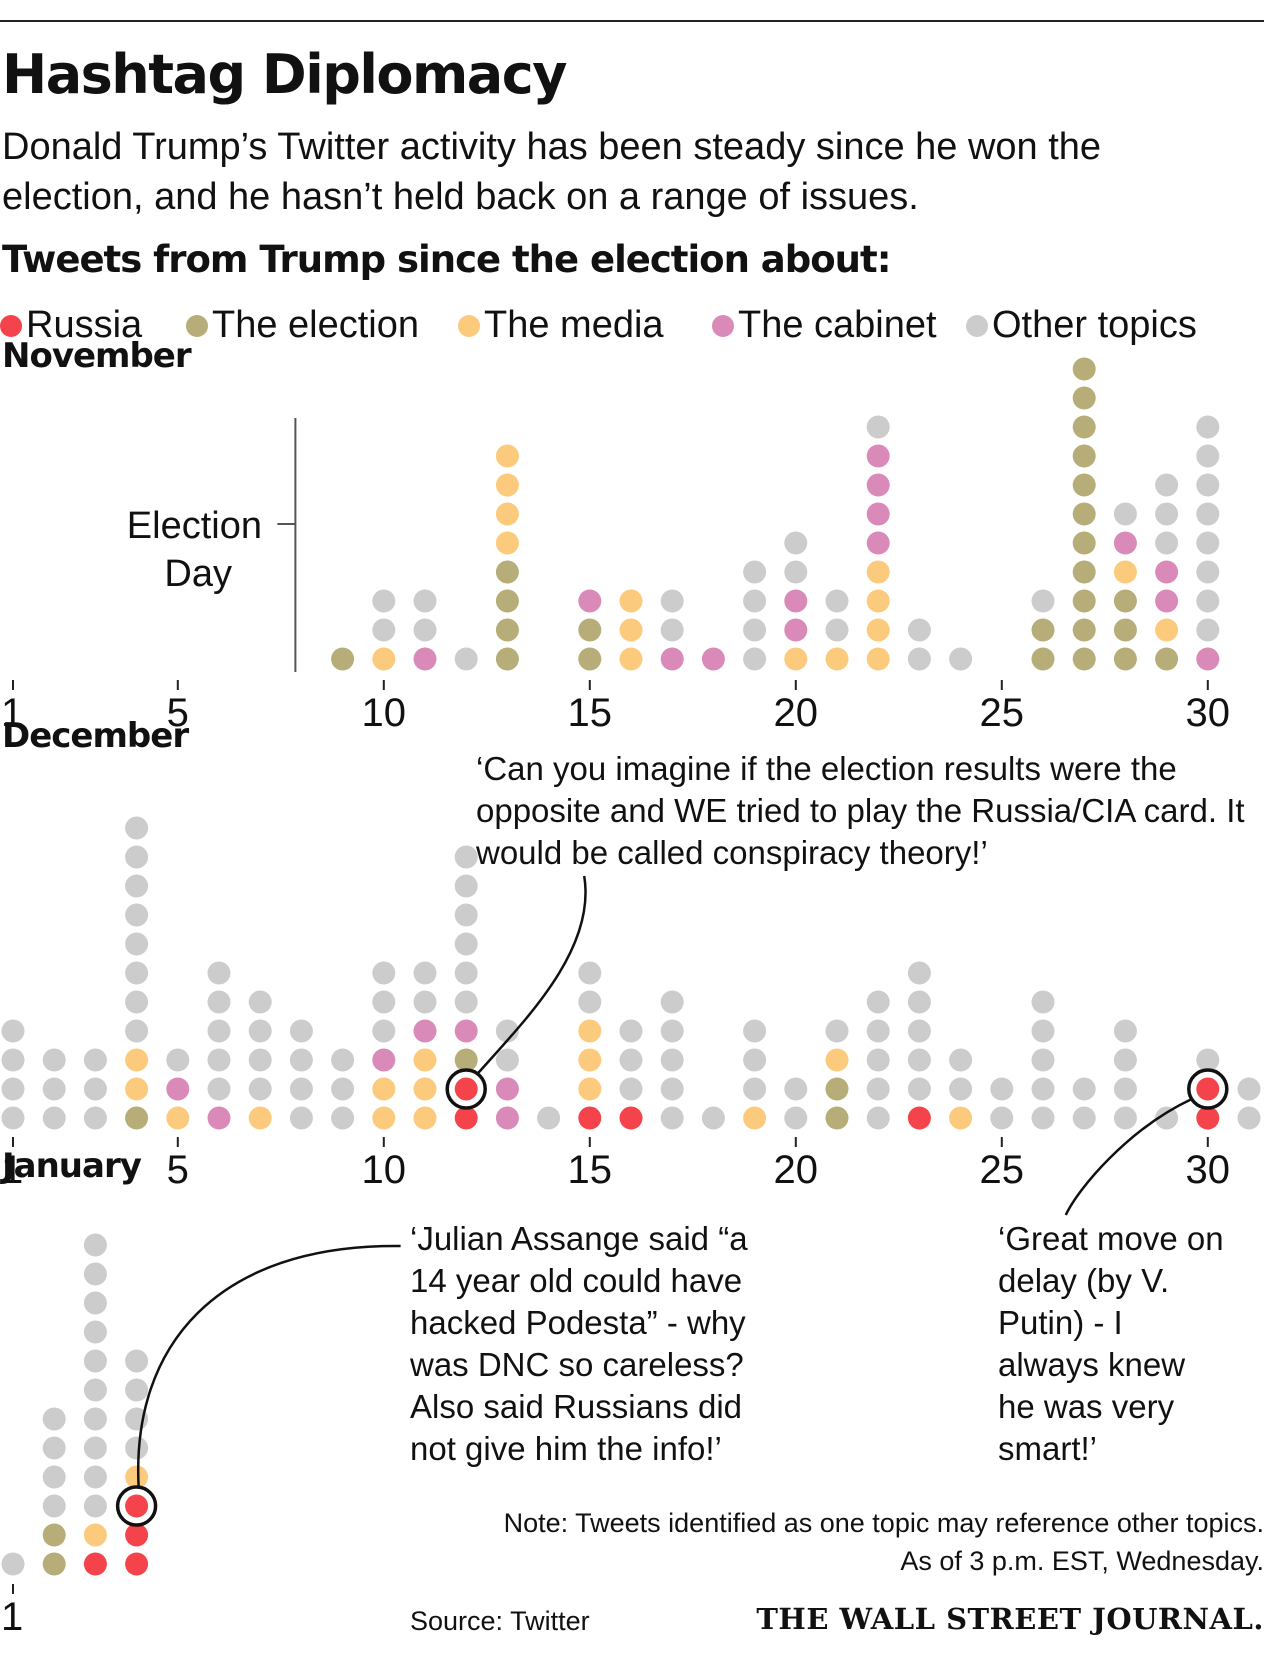  I want to click on tick-label-december-30: 30, so click(1208, 1170).